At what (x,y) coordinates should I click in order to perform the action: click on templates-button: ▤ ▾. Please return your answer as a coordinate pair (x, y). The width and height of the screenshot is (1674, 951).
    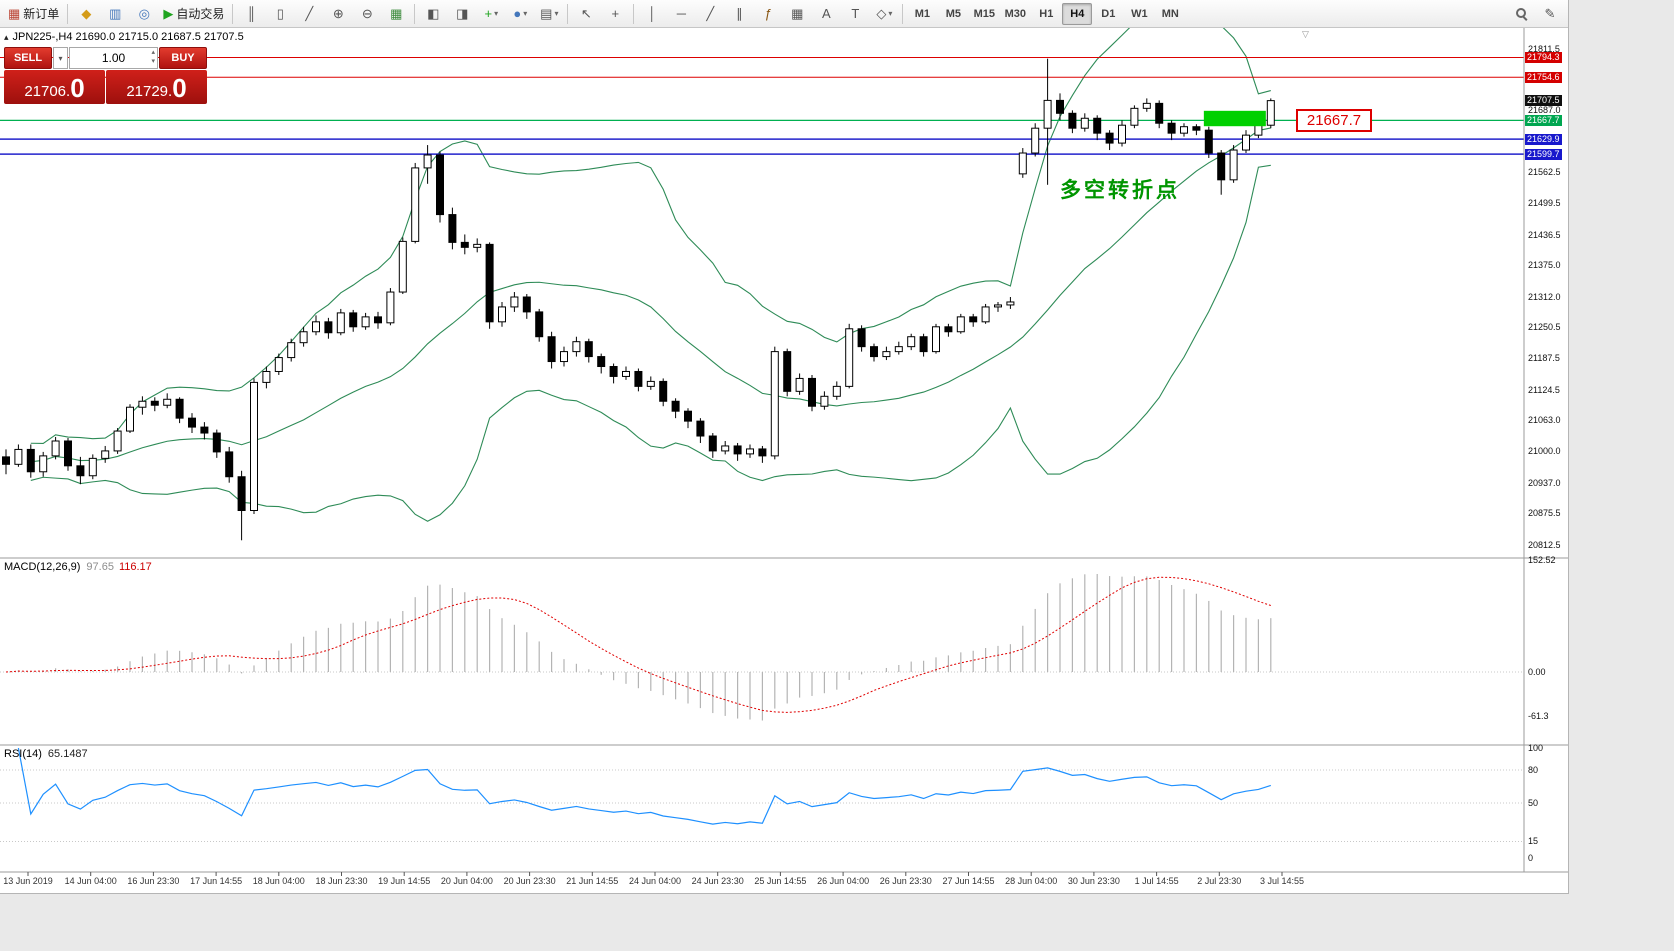
    Looking at the image, I should click on (549, 14).